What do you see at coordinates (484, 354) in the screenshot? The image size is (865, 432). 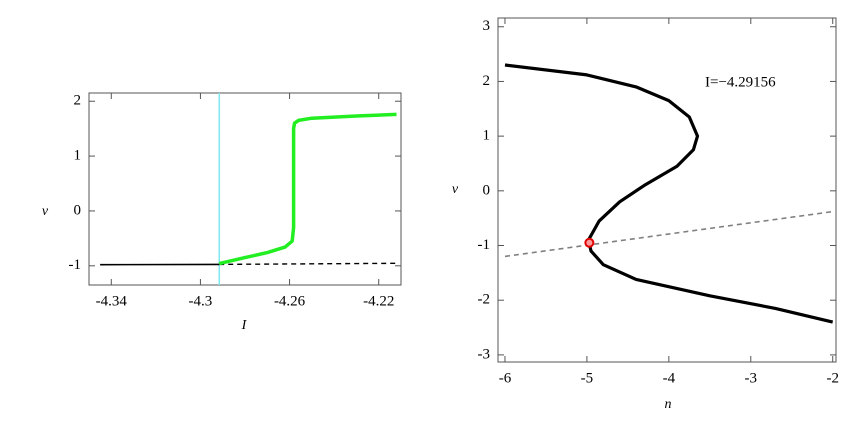 I see `y-tick-label: -3` at bounding box center [484, 354].